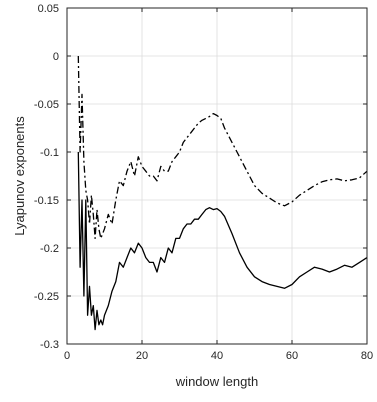 This screenshot has height=402, width=377. I want to click on x-axis-title: window length, so click(216, 381).